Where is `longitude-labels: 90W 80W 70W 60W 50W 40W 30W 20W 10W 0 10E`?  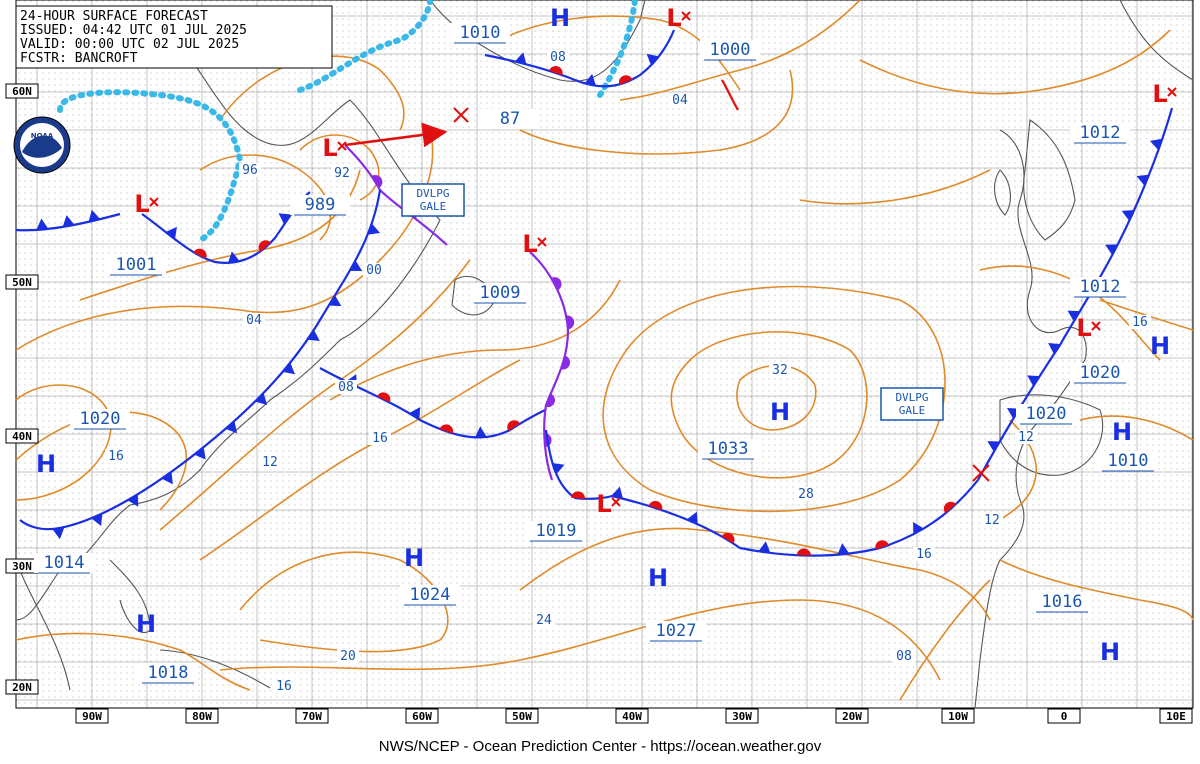 longitude-labels: 90W 80W 70W 60W 50W 40W 30W 20W 10W 0 10E is located at coordinates (634, 716).